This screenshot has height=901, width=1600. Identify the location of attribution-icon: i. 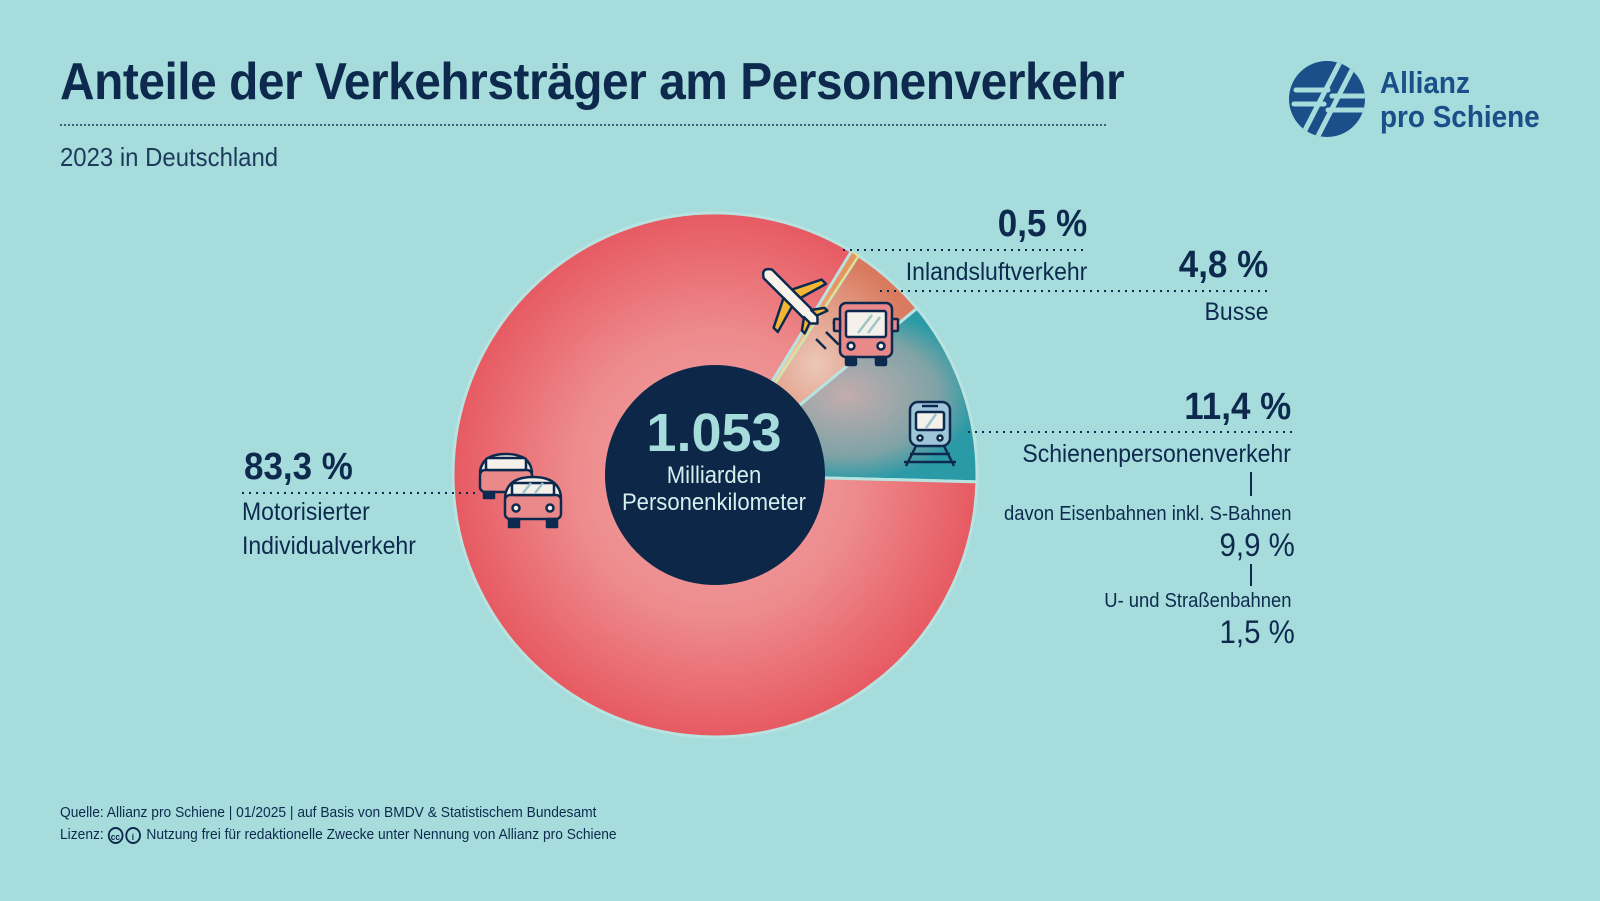
(133, 835).